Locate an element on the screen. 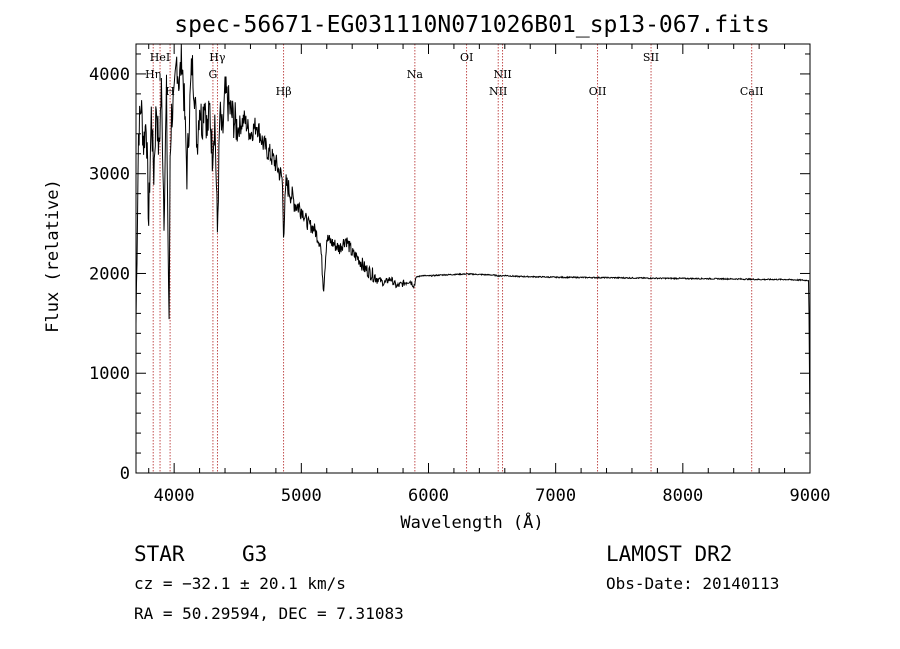  line-label: OII is located at coordinates (598, 91).